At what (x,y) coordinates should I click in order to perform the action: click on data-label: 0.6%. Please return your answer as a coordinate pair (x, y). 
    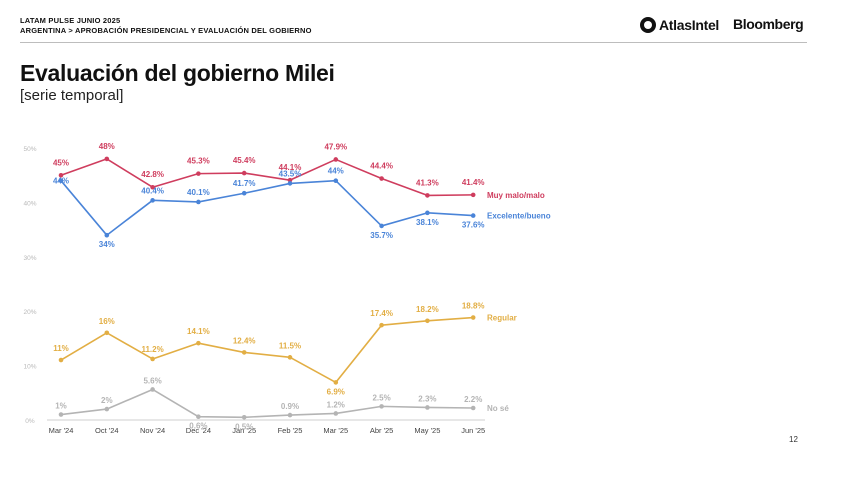
    Looking at the image, I should click on (198, 426).